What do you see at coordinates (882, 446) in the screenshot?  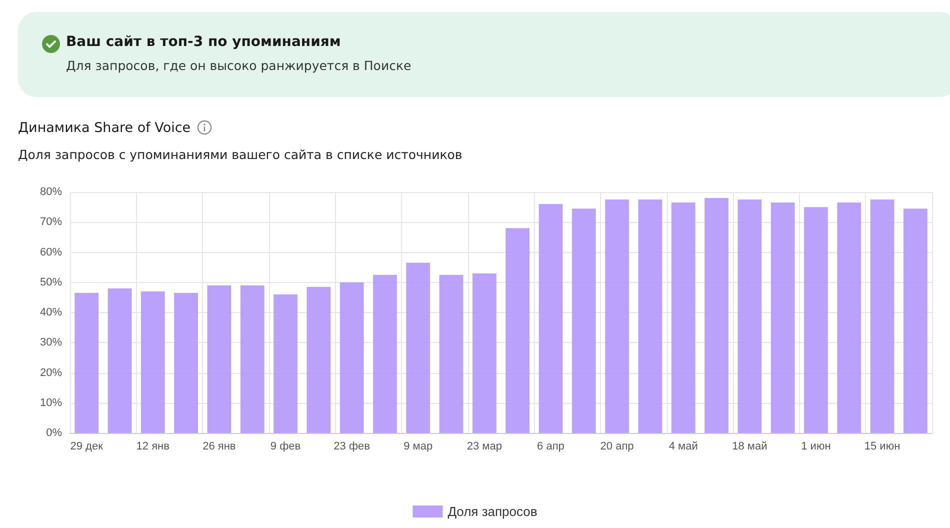 I see `x-tick-label: 15 июн` at bounding box center [882, 446].